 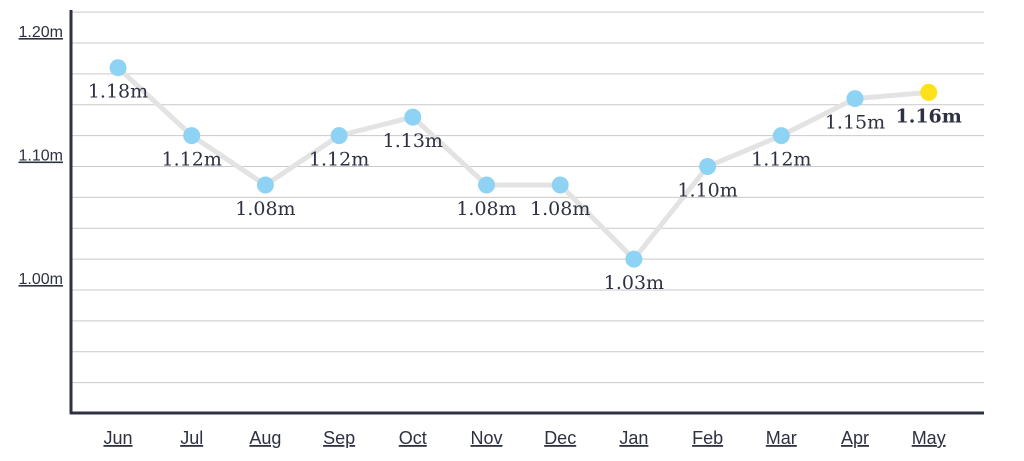 I want to click on y-tick-label: 1.10m, so click(x=41, y=156).